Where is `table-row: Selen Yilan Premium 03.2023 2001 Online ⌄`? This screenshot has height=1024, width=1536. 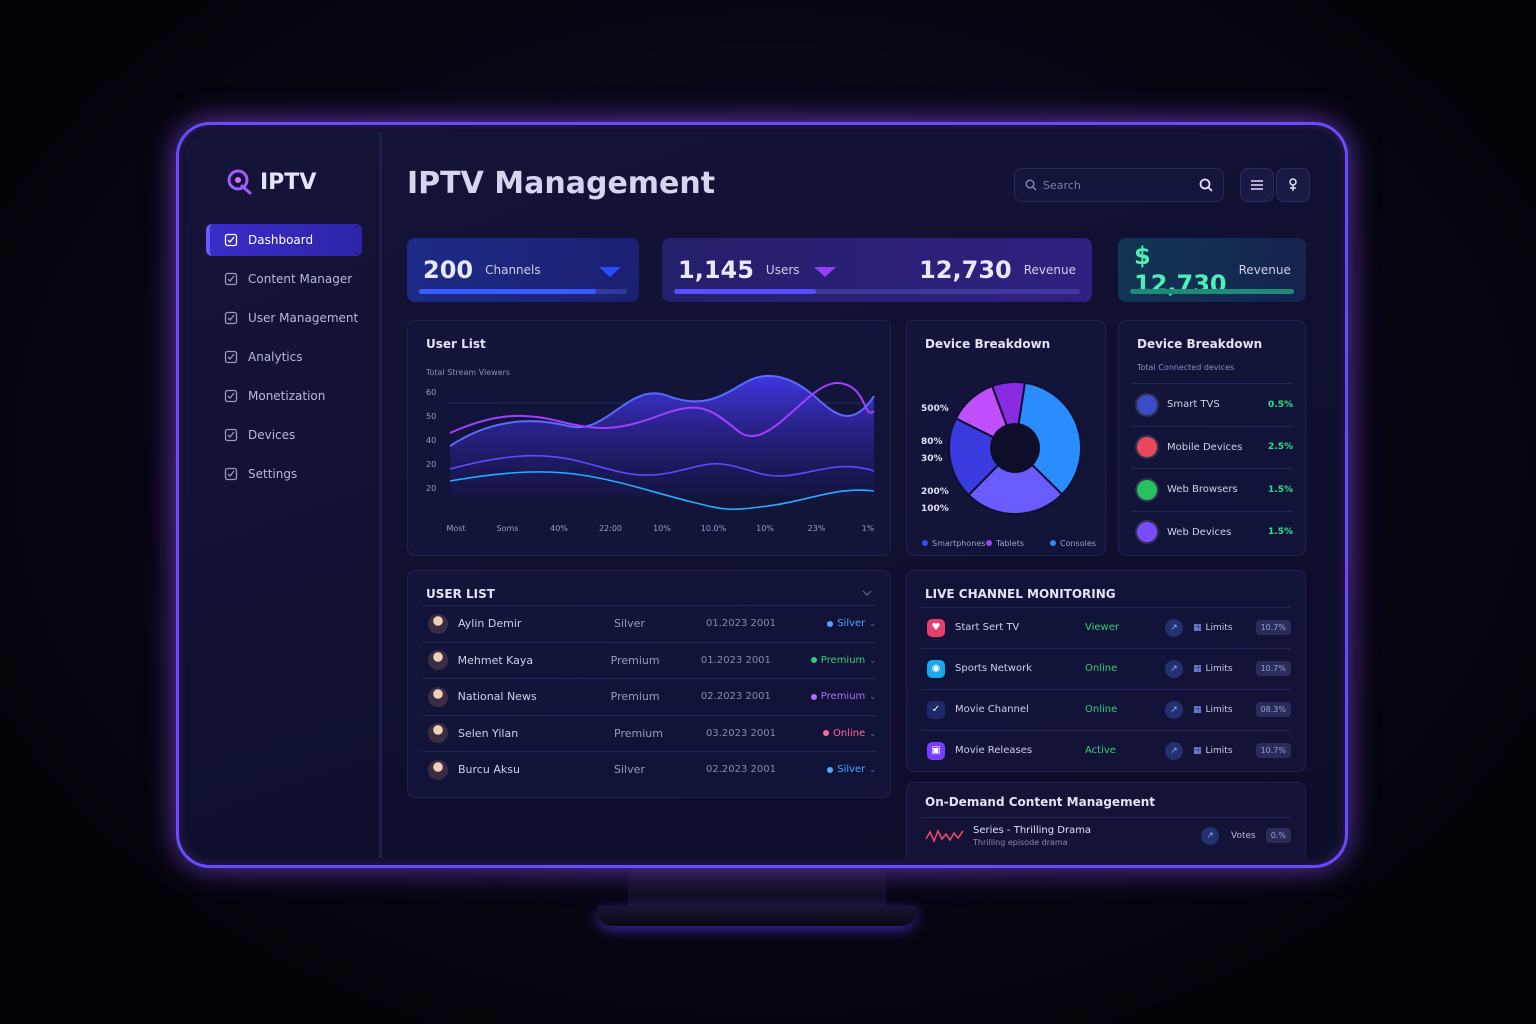
table-row: Selen Yilan Premium 03.2023 2001 Online ⌄ is located at coordinates (649, 732).